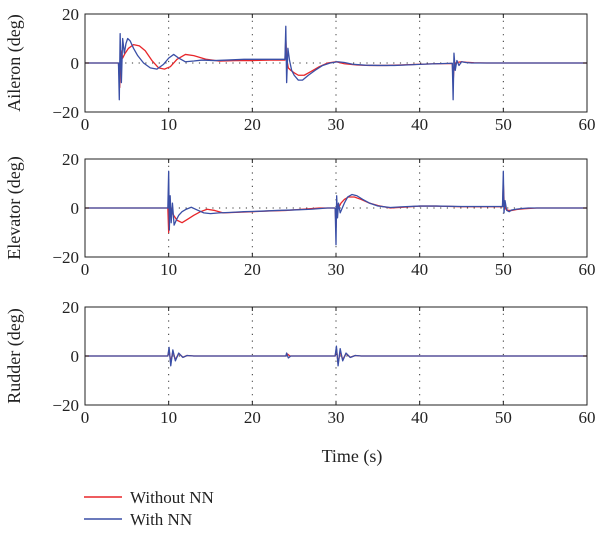 The width and height of the screenshot is (600, 534). I want to click on y-axis-label: Aileron (deg), so click(14, 62).